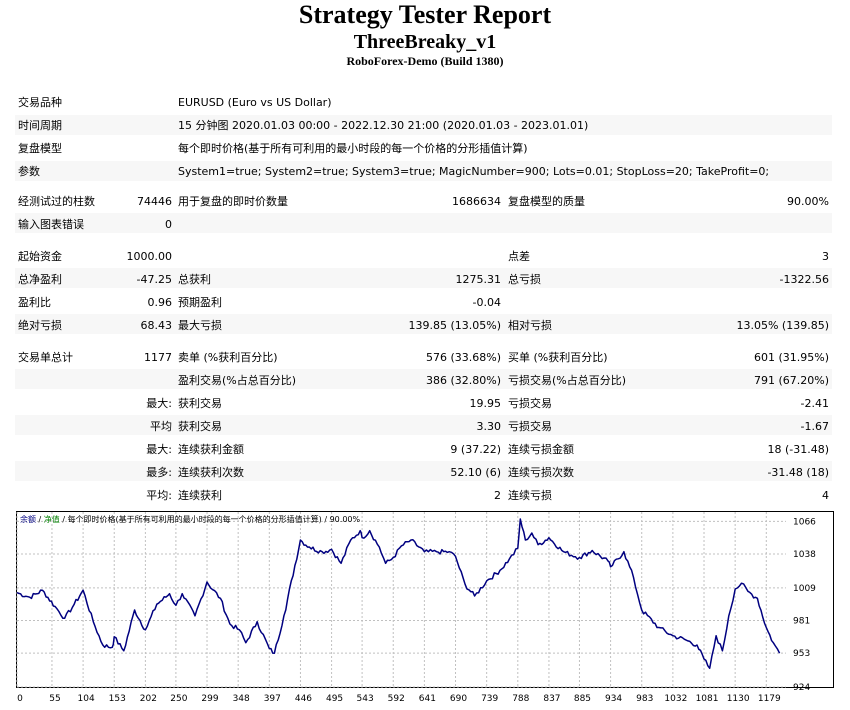  What do you see at coordinates (808, 201) in the screenshot?
I see `quality-value: 90.00%` at bounding box center [808, 201].